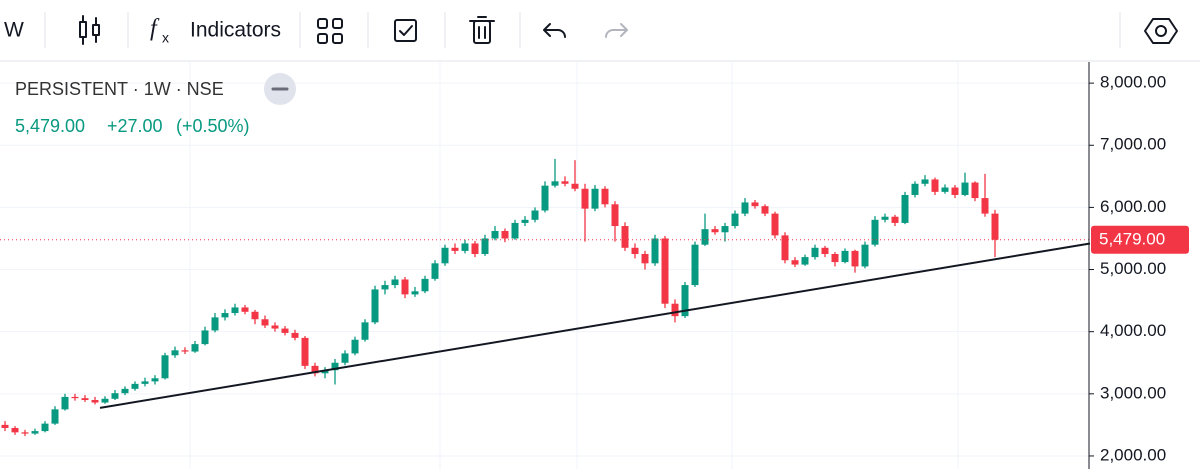 This screenshot has width=1200, height=469. I want to click on interval-button: W, so click(14, 30).